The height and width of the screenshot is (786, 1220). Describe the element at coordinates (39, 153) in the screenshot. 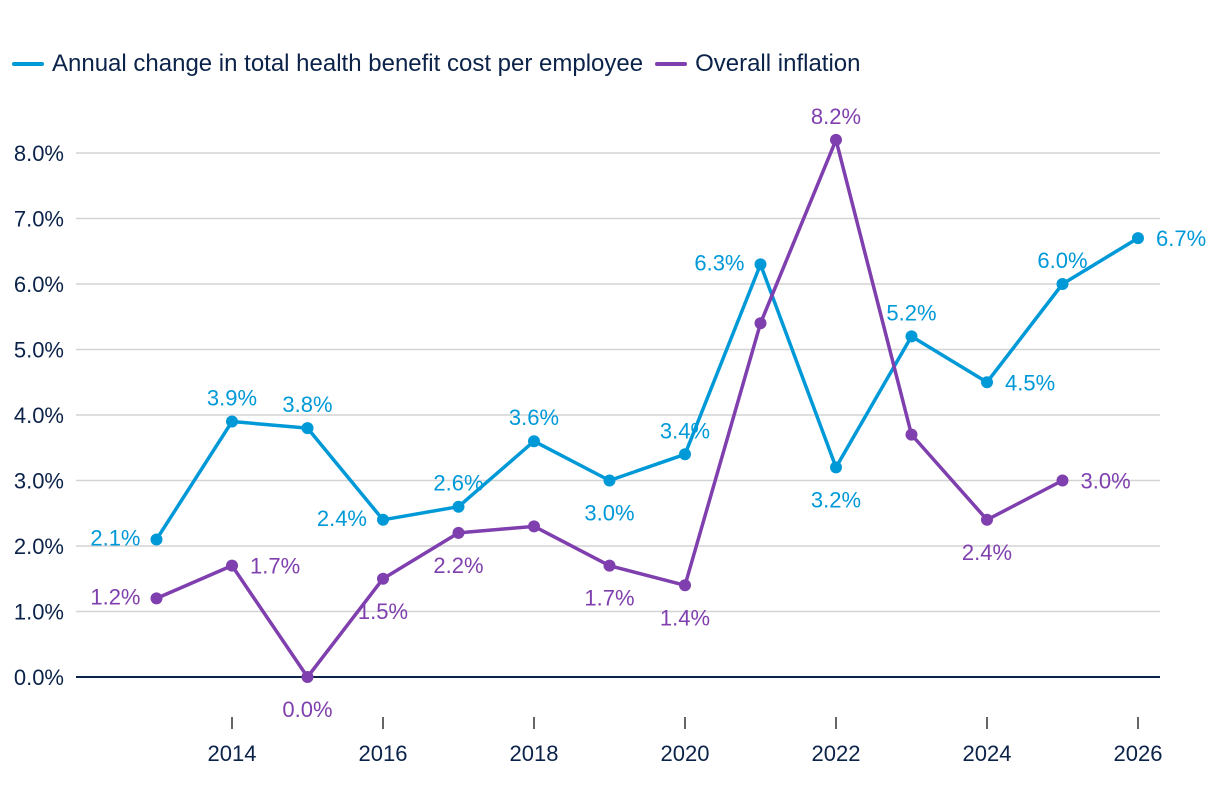

I see `y-tick-label: 8.0%` at that location.